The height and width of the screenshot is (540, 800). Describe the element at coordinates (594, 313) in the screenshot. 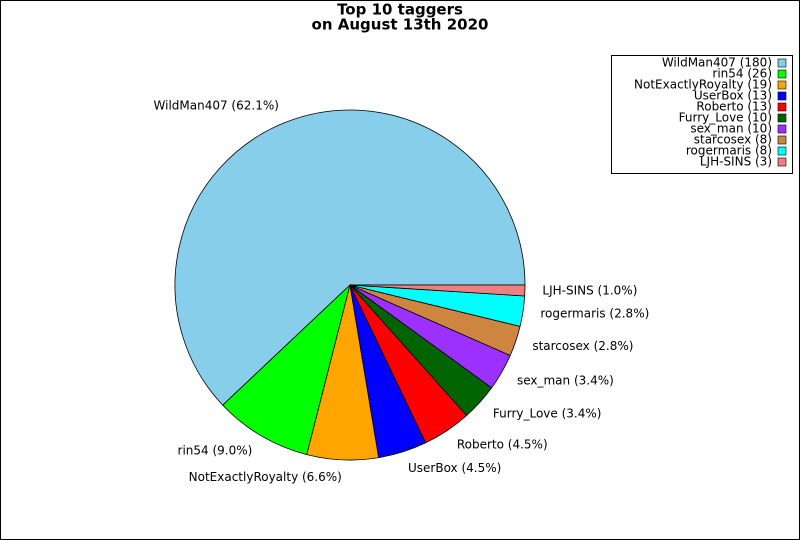

I see `slice-label: rogermaris (2.8%)` at that location.